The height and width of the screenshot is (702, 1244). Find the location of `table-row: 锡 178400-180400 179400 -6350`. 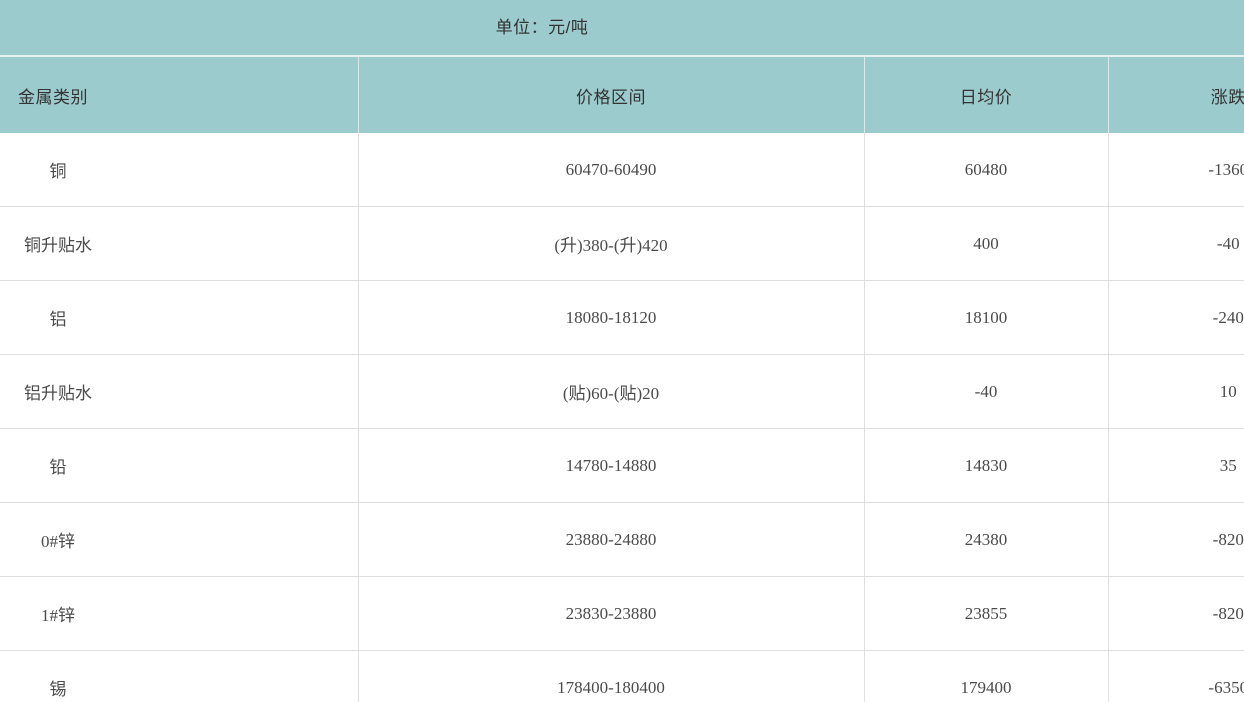

table-row: 锡 178400-180400 179400 -6350 is located at coordinates (622, 676).